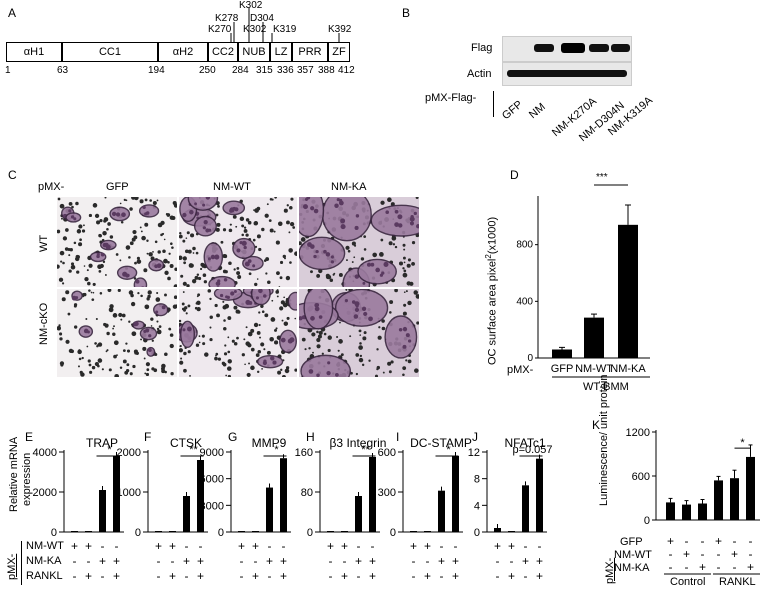 The image size is (765, 590). What do you see at coordinates (310, 533) in the screenshot?
I see `expr-y-tick-label-3: 0` at bounding box center [310, 533].